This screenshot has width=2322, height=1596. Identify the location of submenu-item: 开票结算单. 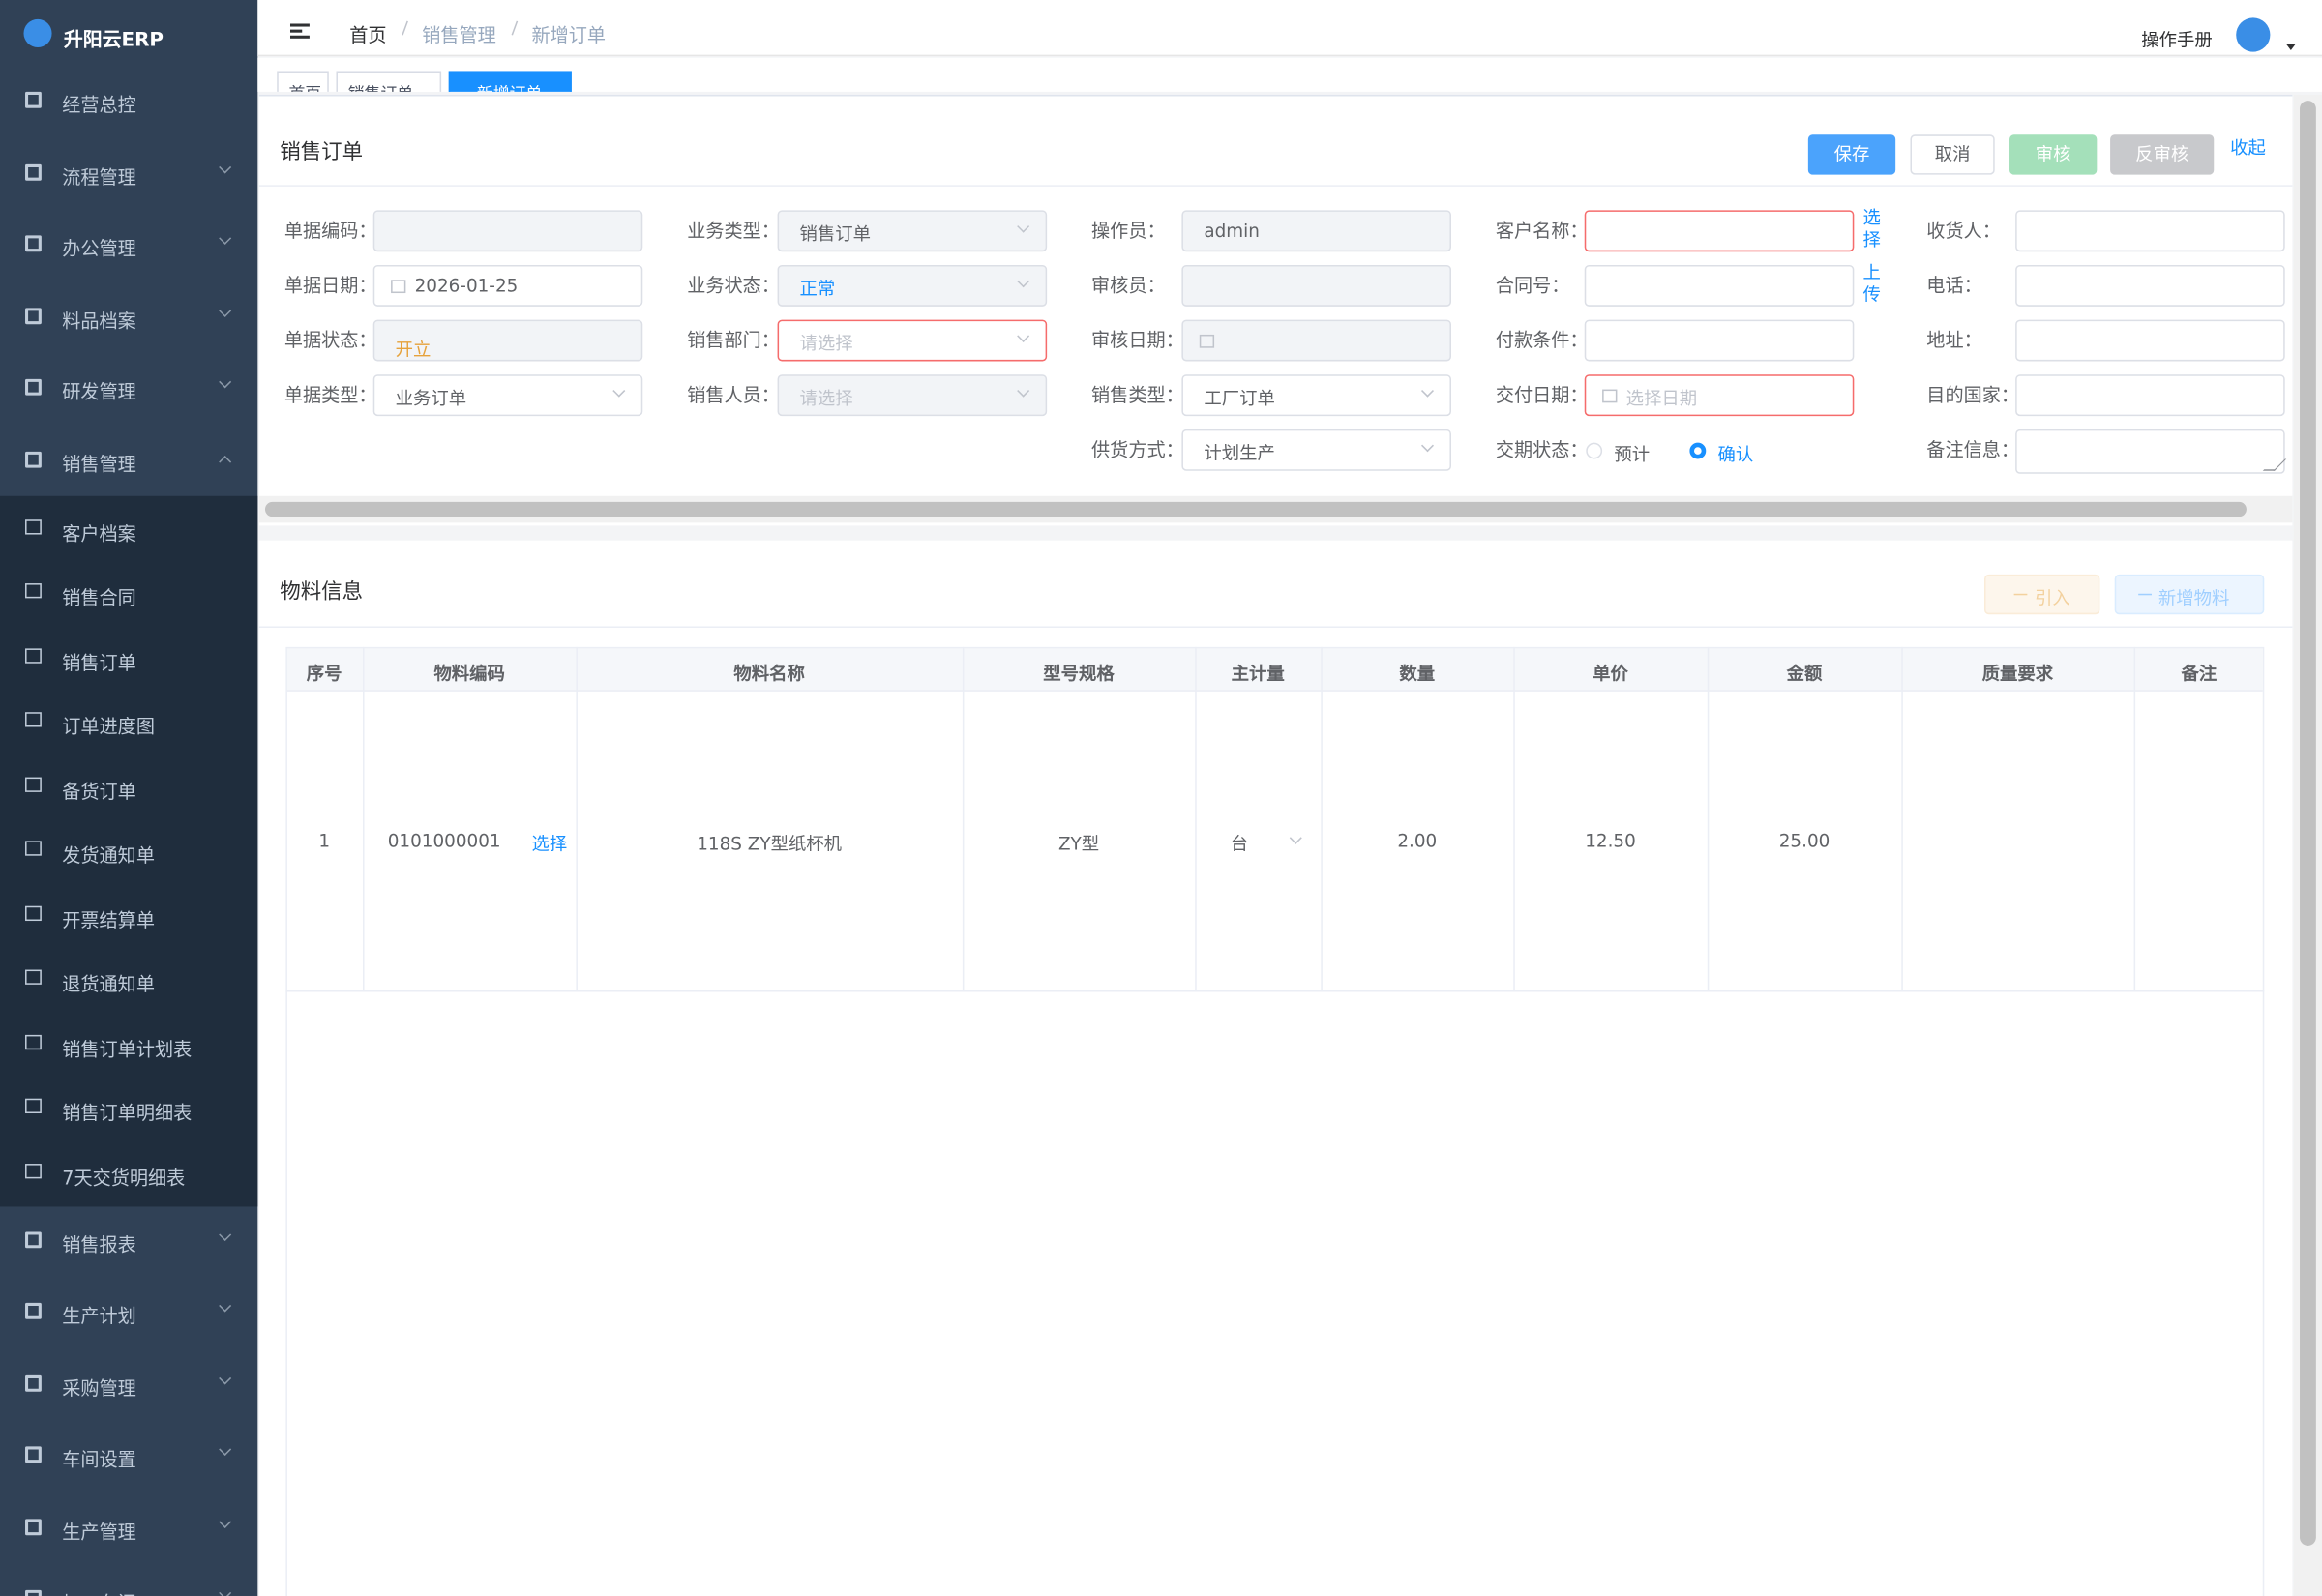
(128, 914).